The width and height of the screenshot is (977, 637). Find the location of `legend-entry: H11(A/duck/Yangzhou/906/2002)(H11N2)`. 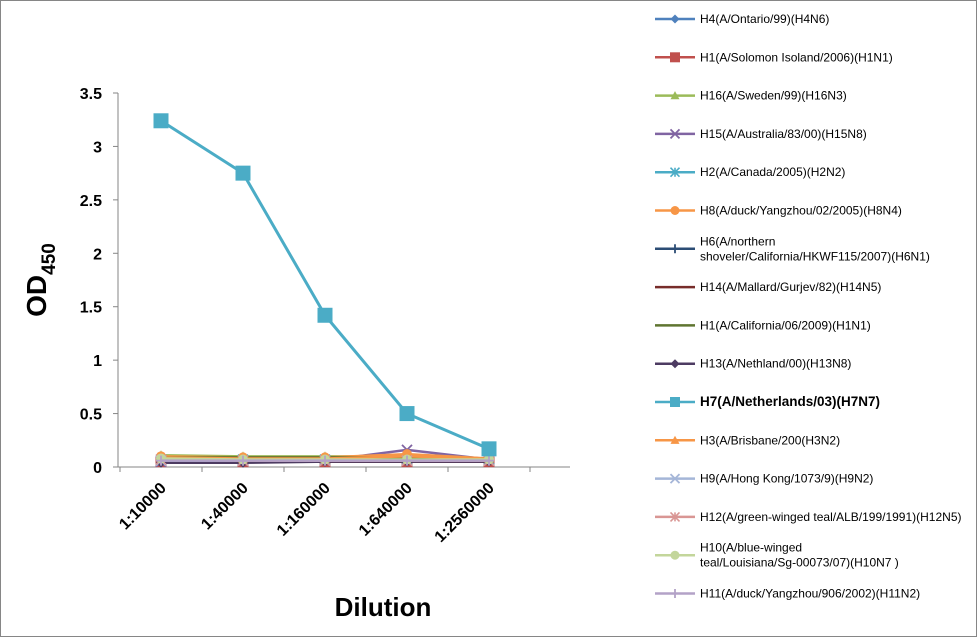

legend-entry: H11(A/duck/Yangzhou/906/2002)(H11N2) is located at coordinates (787, 594).